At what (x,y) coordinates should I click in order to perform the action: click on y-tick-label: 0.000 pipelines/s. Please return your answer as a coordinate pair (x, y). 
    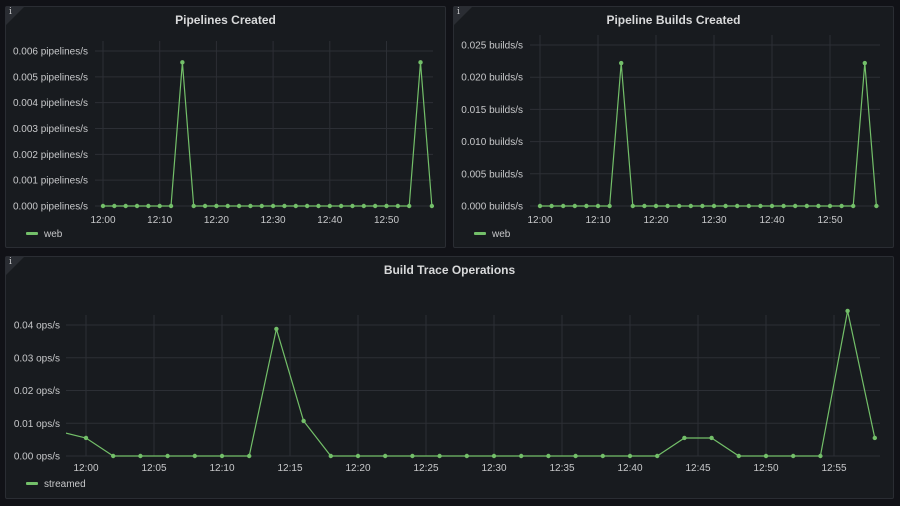
    Looking at the image, I should click on (50, 207).